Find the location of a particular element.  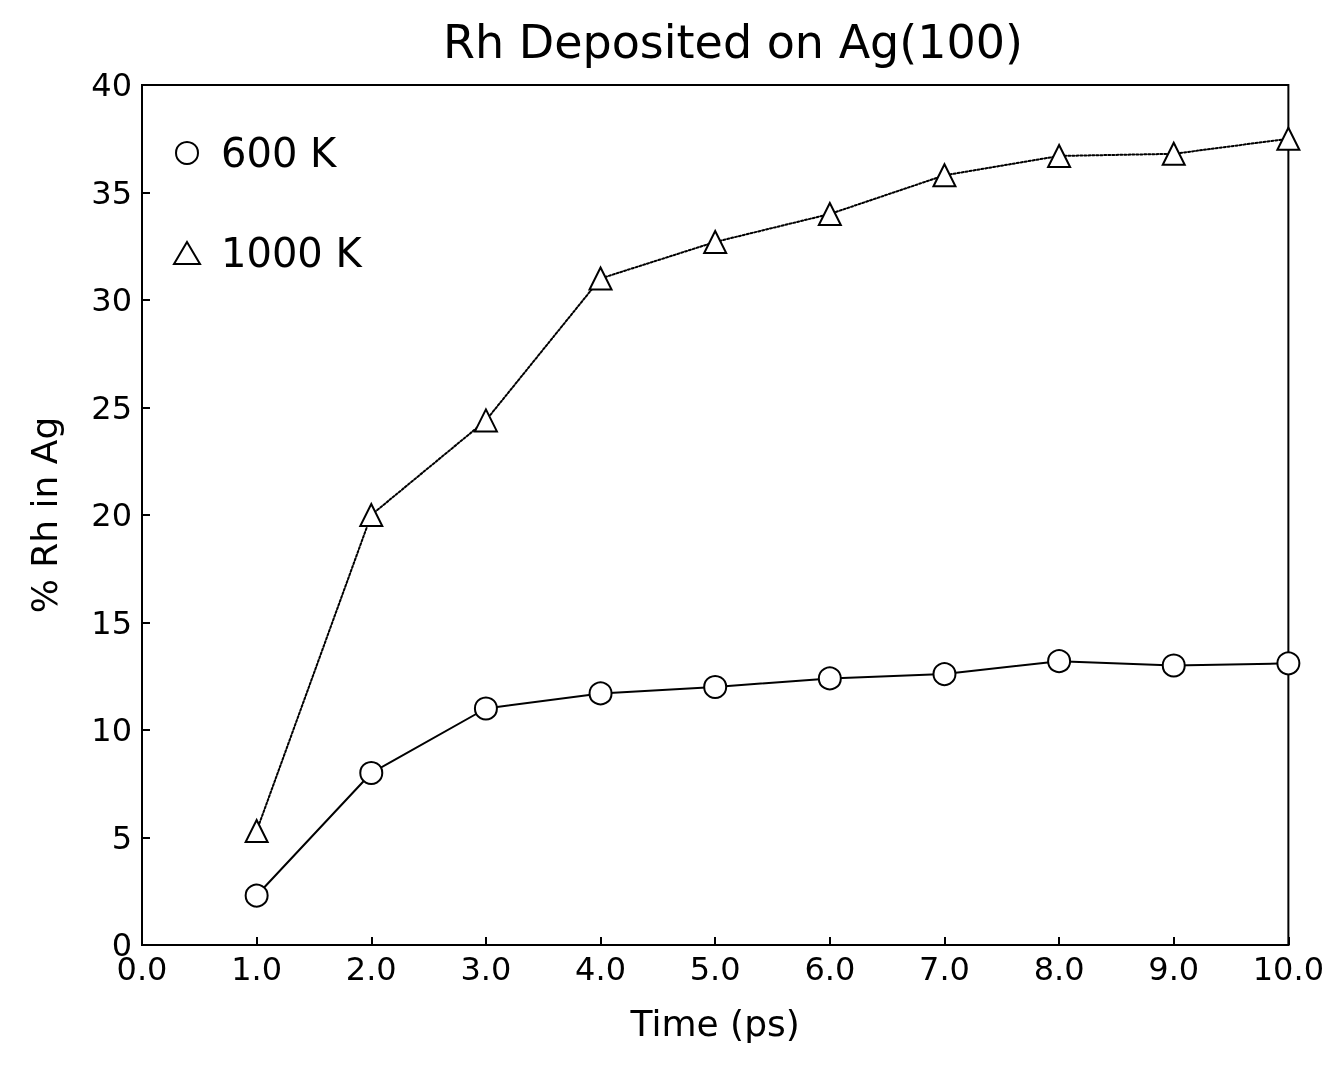

x-tick-label: 10.0 is located at coordinates (1288, 969).